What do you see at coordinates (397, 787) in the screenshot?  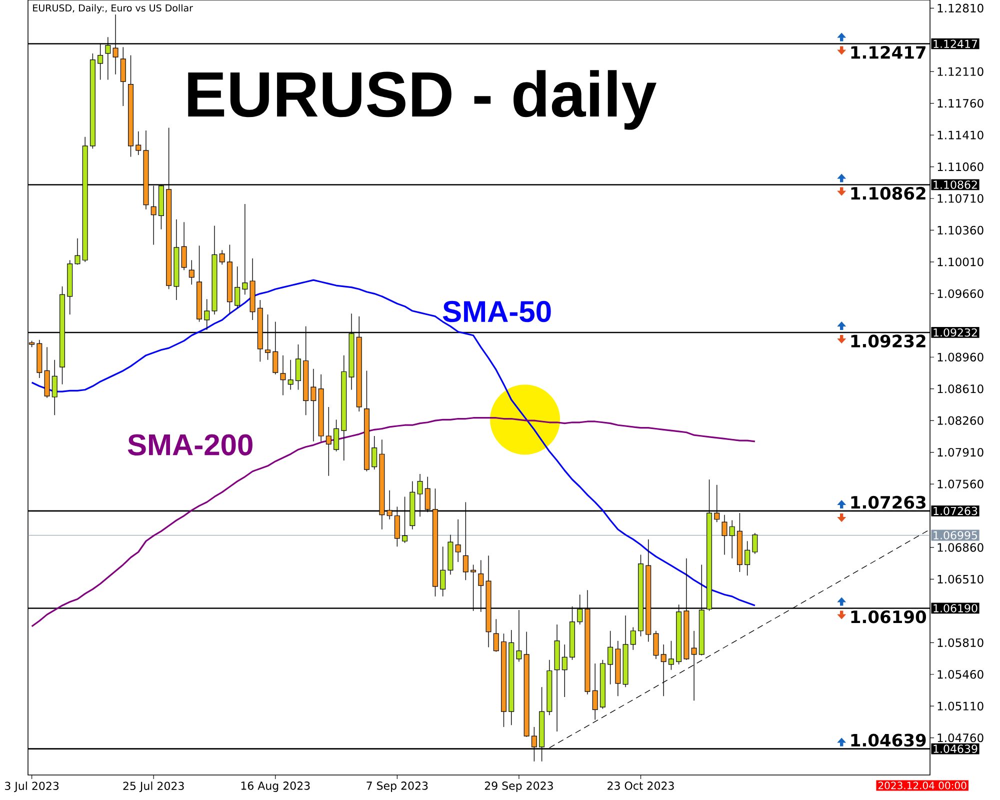 I see `x-tick-label: 7 Sep 2023` at bounding box center [397, 787].